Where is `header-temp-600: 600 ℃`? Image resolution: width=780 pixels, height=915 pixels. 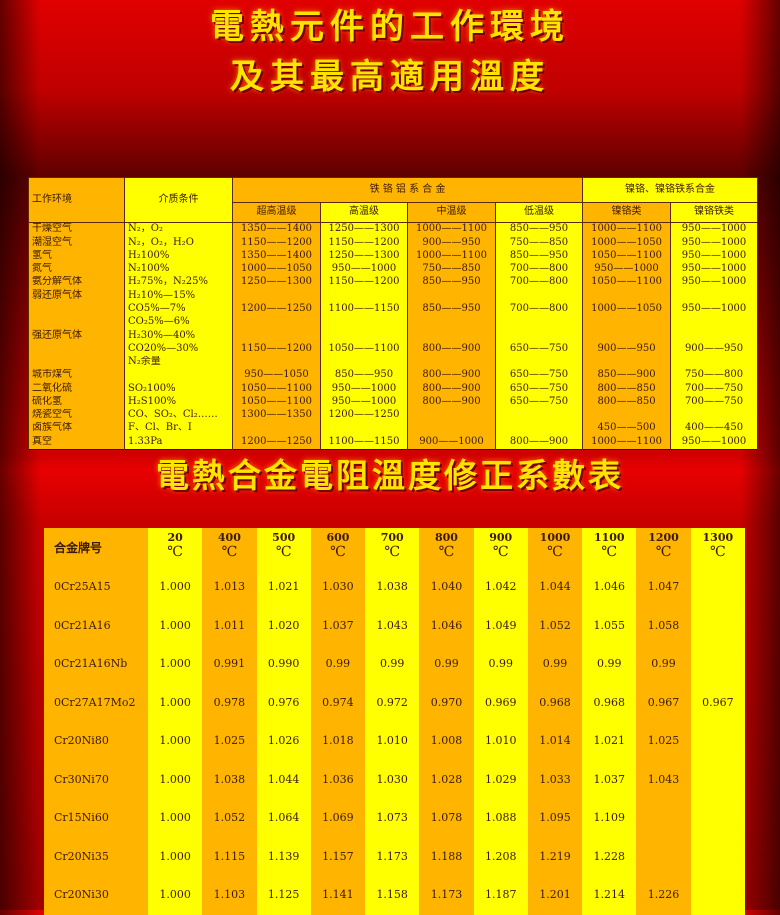
header-temp-600: 600 ℃ is located at coordinates (338, 548).